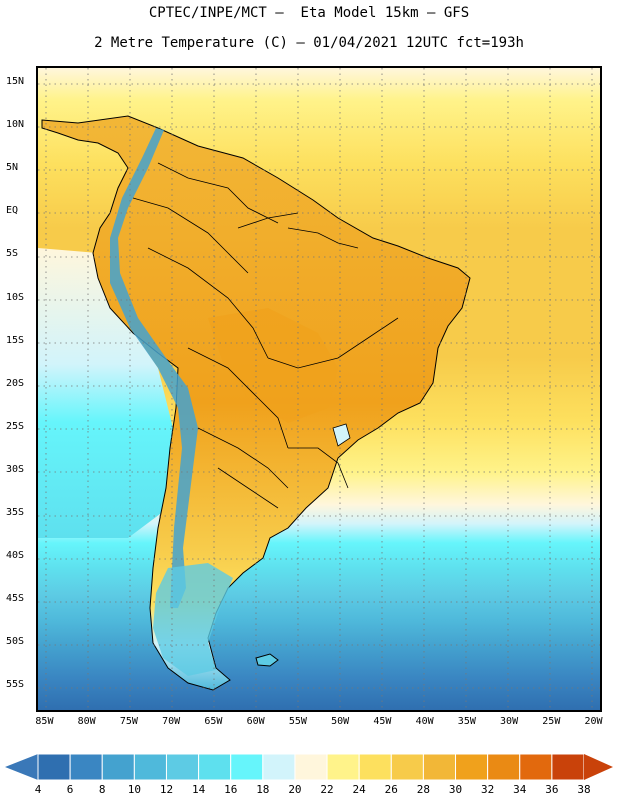  What do you see at coordinates (466, 721) in the screenshot?
I see `lon-label: 35W` at bounding box center [466, 721].